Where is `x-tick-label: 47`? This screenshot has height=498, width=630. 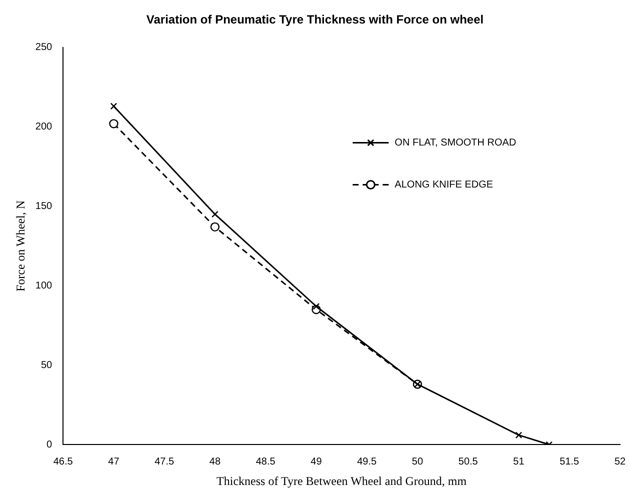
x-tick-label: 47 is located at coordinates (114, 462).